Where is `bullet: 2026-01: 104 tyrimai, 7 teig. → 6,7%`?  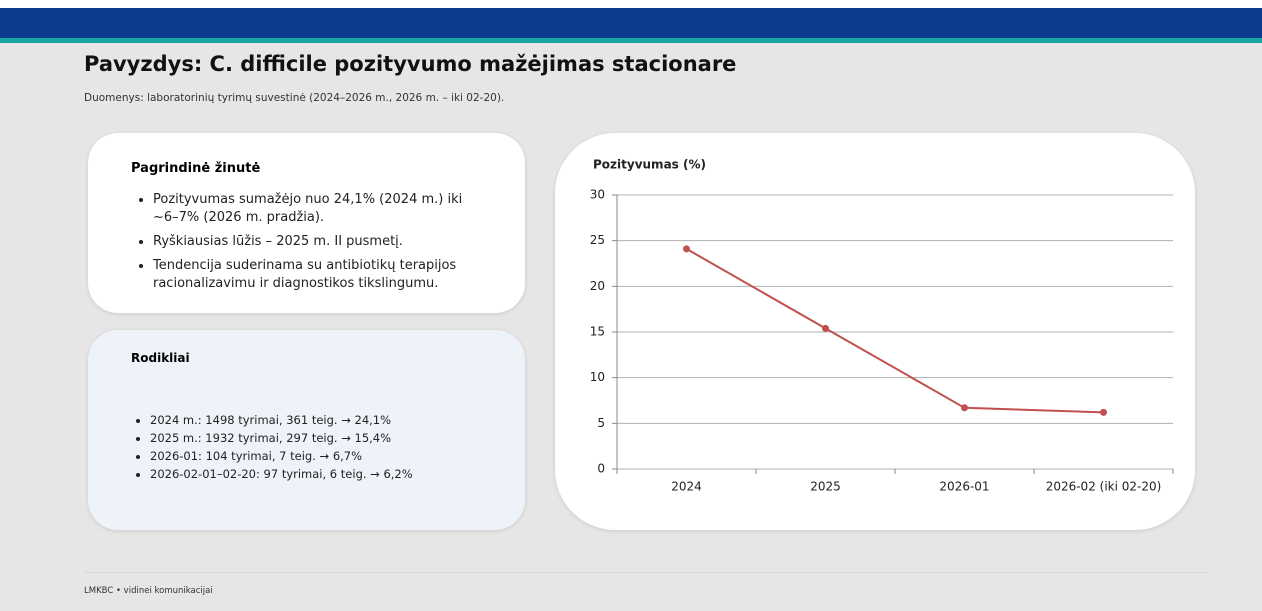 bullet: 2026-01: 104 tyrimai, 7 teig. → 6,7% is located at coordinates (340, 456).